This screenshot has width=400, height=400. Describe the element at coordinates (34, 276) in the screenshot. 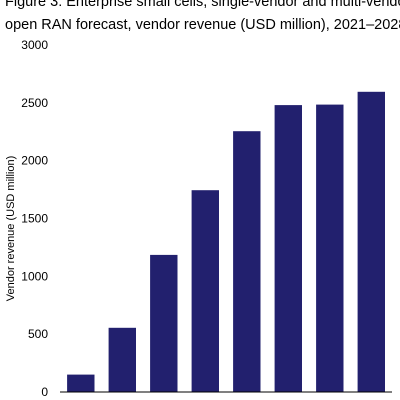

I see `y-tick-label: 1000` at that location.